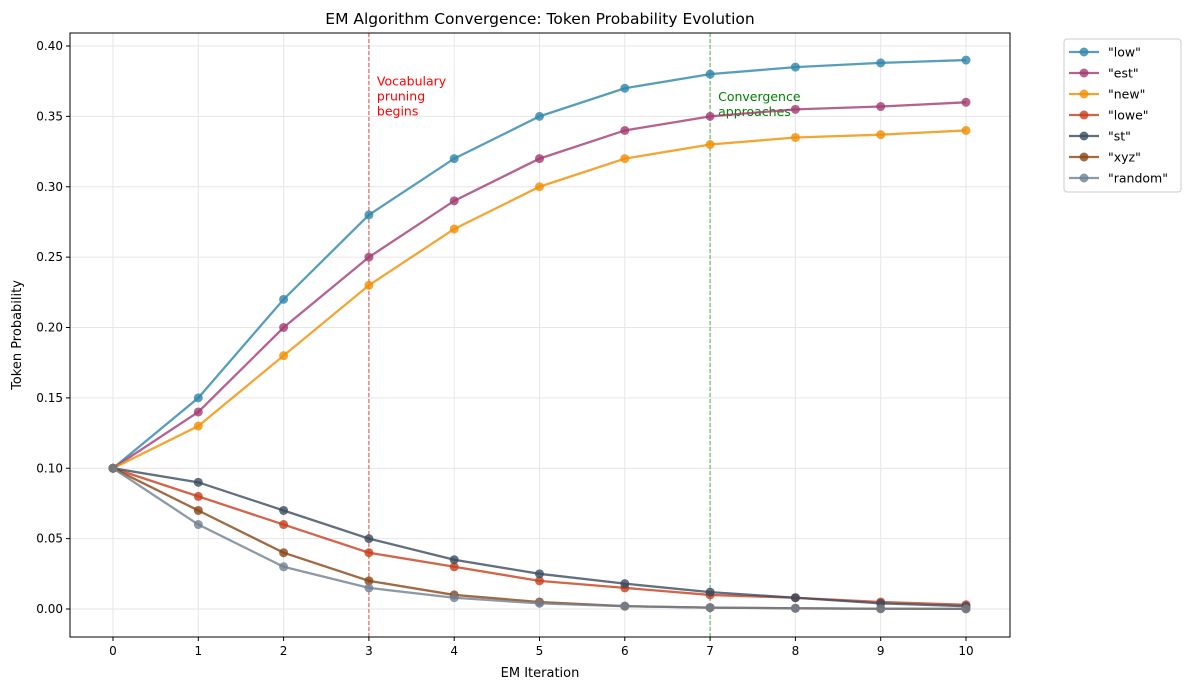 The image size is (1190, 690). What do you see at coordinates (1126, 94) in the screenshot?
I see `legend-label: "new"` at bounding box center [1126, 94].